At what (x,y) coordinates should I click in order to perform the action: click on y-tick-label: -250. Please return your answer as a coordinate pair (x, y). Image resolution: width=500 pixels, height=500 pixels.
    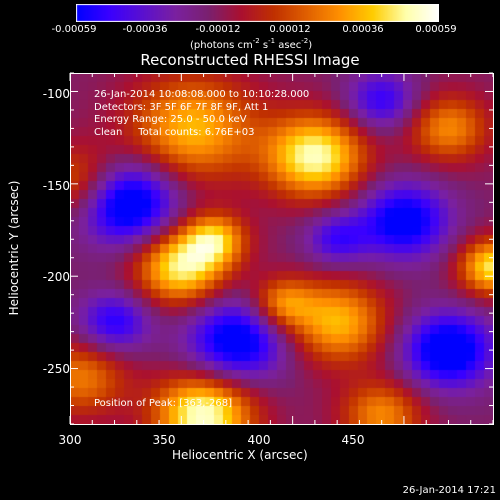
    Looking at the image, I should click on (56, 369).